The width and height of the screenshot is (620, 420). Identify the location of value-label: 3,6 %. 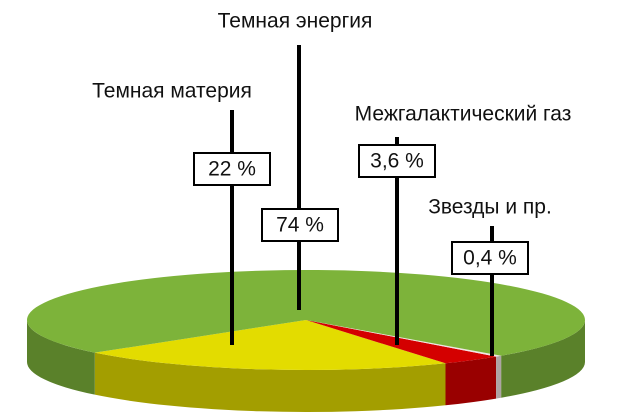
(397, 161).